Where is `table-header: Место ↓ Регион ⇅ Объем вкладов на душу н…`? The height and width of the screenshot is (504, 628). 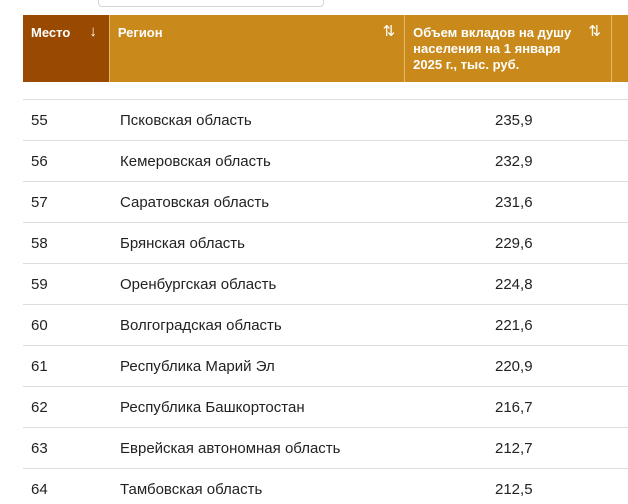 table-header: Место ↓ Регион ⇅ Объем вкладов на душу н… is located at coordinates (325, 48).